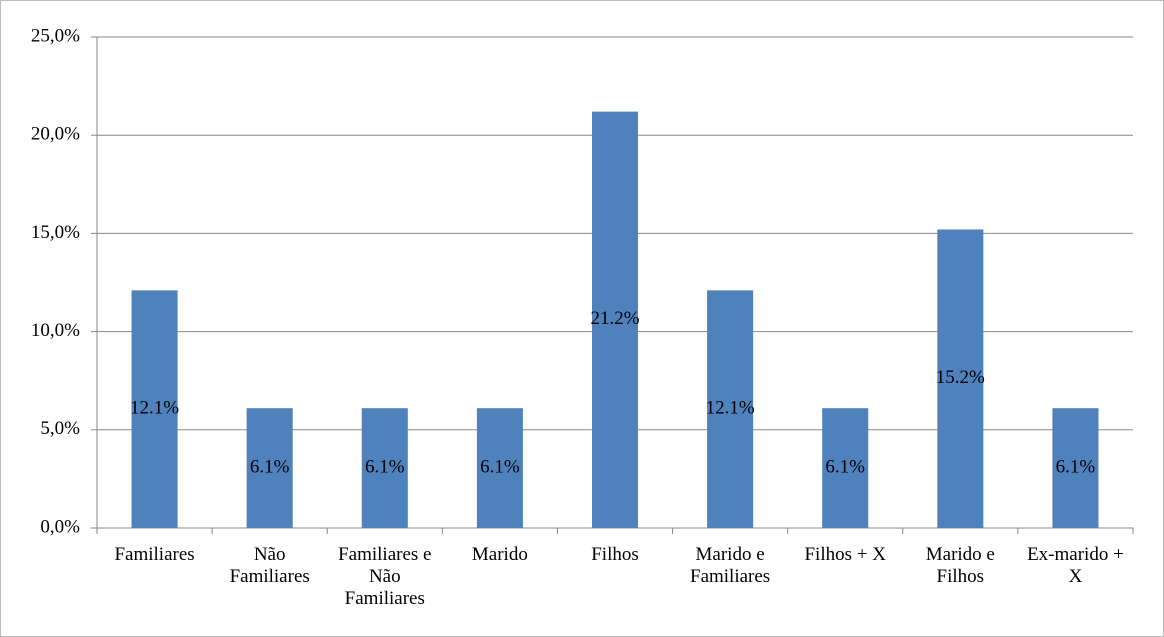 The width and height of the screenshot is (1164, 637). What do you see at coordinates (60, 428) in the screenshot?
I see `y-tick-label: 5,0%` at bounding box center [60, 428].